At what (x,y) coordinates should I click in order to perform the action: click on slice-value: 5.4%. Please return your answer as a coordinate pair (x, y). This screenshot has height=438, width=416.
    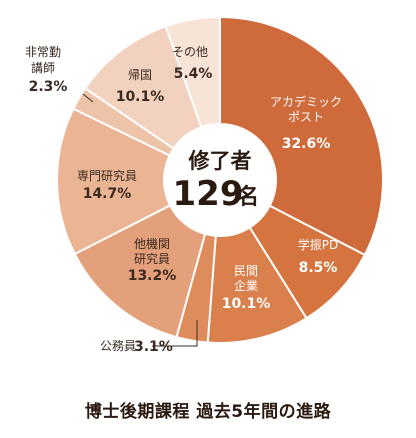
    Looking at the image, I should click on (193, 74).